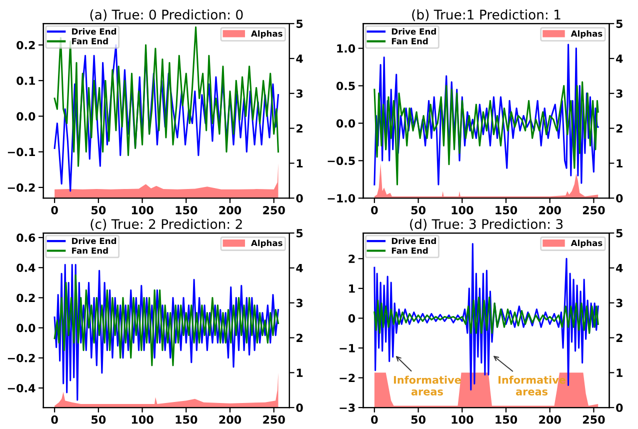 The image size is (638, 429). Describe the element at coordinates (345, 86) in the screenshot. I see `y-tick-label: 0.5` at that location.